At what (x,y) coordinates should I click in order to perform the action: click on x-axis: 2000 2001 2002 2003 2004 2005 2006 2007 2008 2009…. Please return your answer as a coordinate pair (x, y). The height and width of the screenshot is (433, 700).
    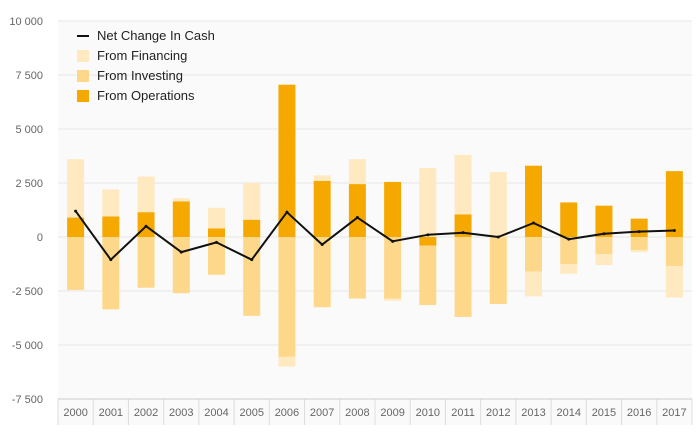
    Looking at the image, I should click on (375, 411).